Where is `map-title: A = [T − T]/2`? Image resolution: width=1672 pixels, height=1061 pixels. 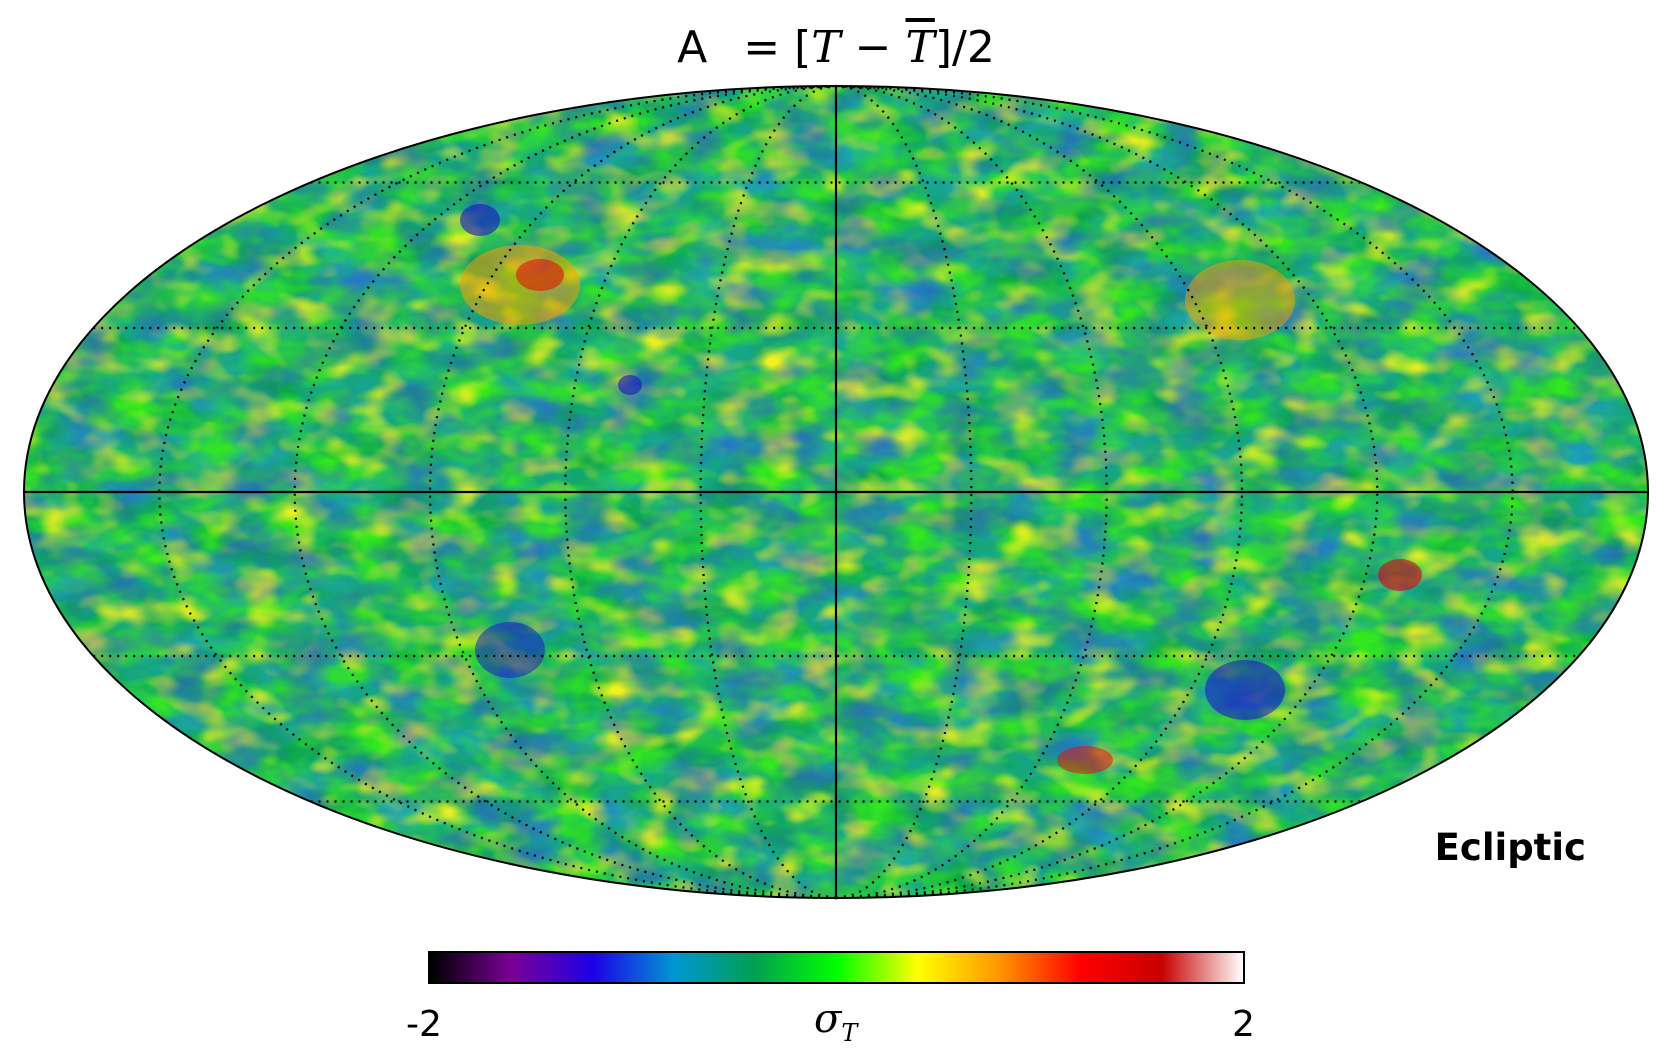 map-title: A = [T − T]/2 is located at coordinates (836, 47).